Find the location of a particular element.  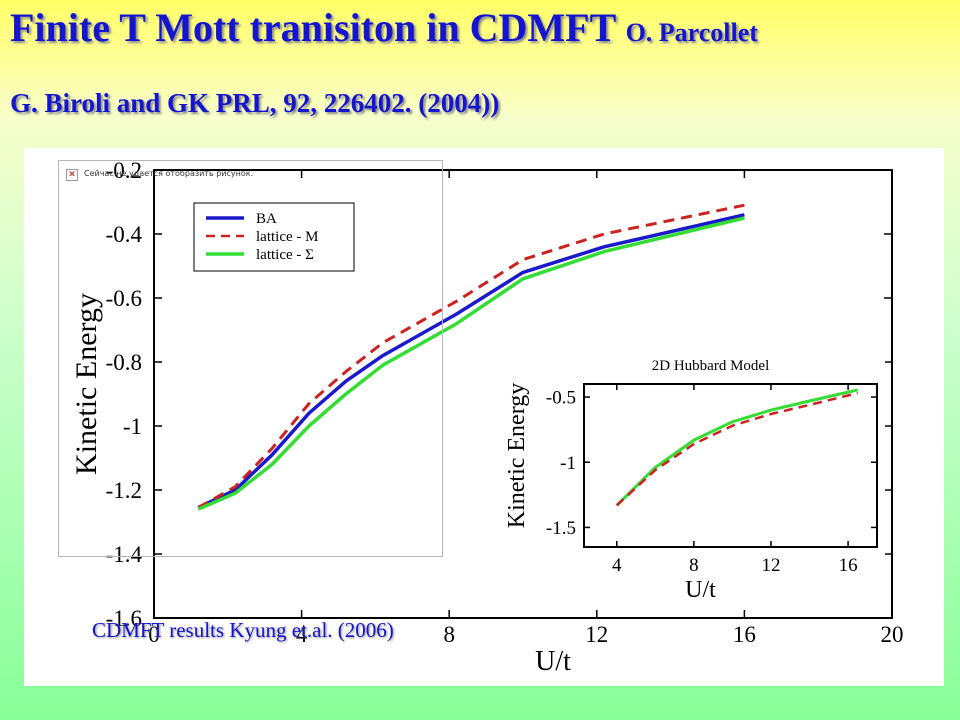

legend-box is located at coordinates (274, 237).